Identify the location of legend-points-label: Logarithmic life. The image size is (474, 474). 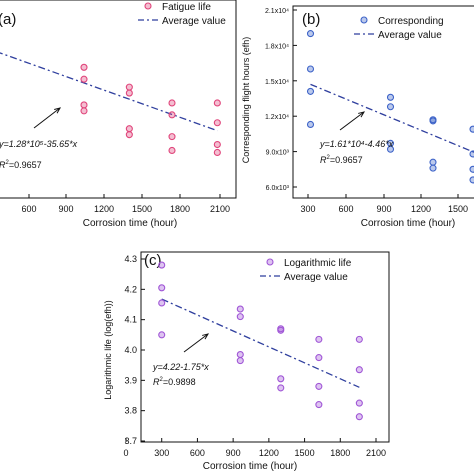
(318, 263).